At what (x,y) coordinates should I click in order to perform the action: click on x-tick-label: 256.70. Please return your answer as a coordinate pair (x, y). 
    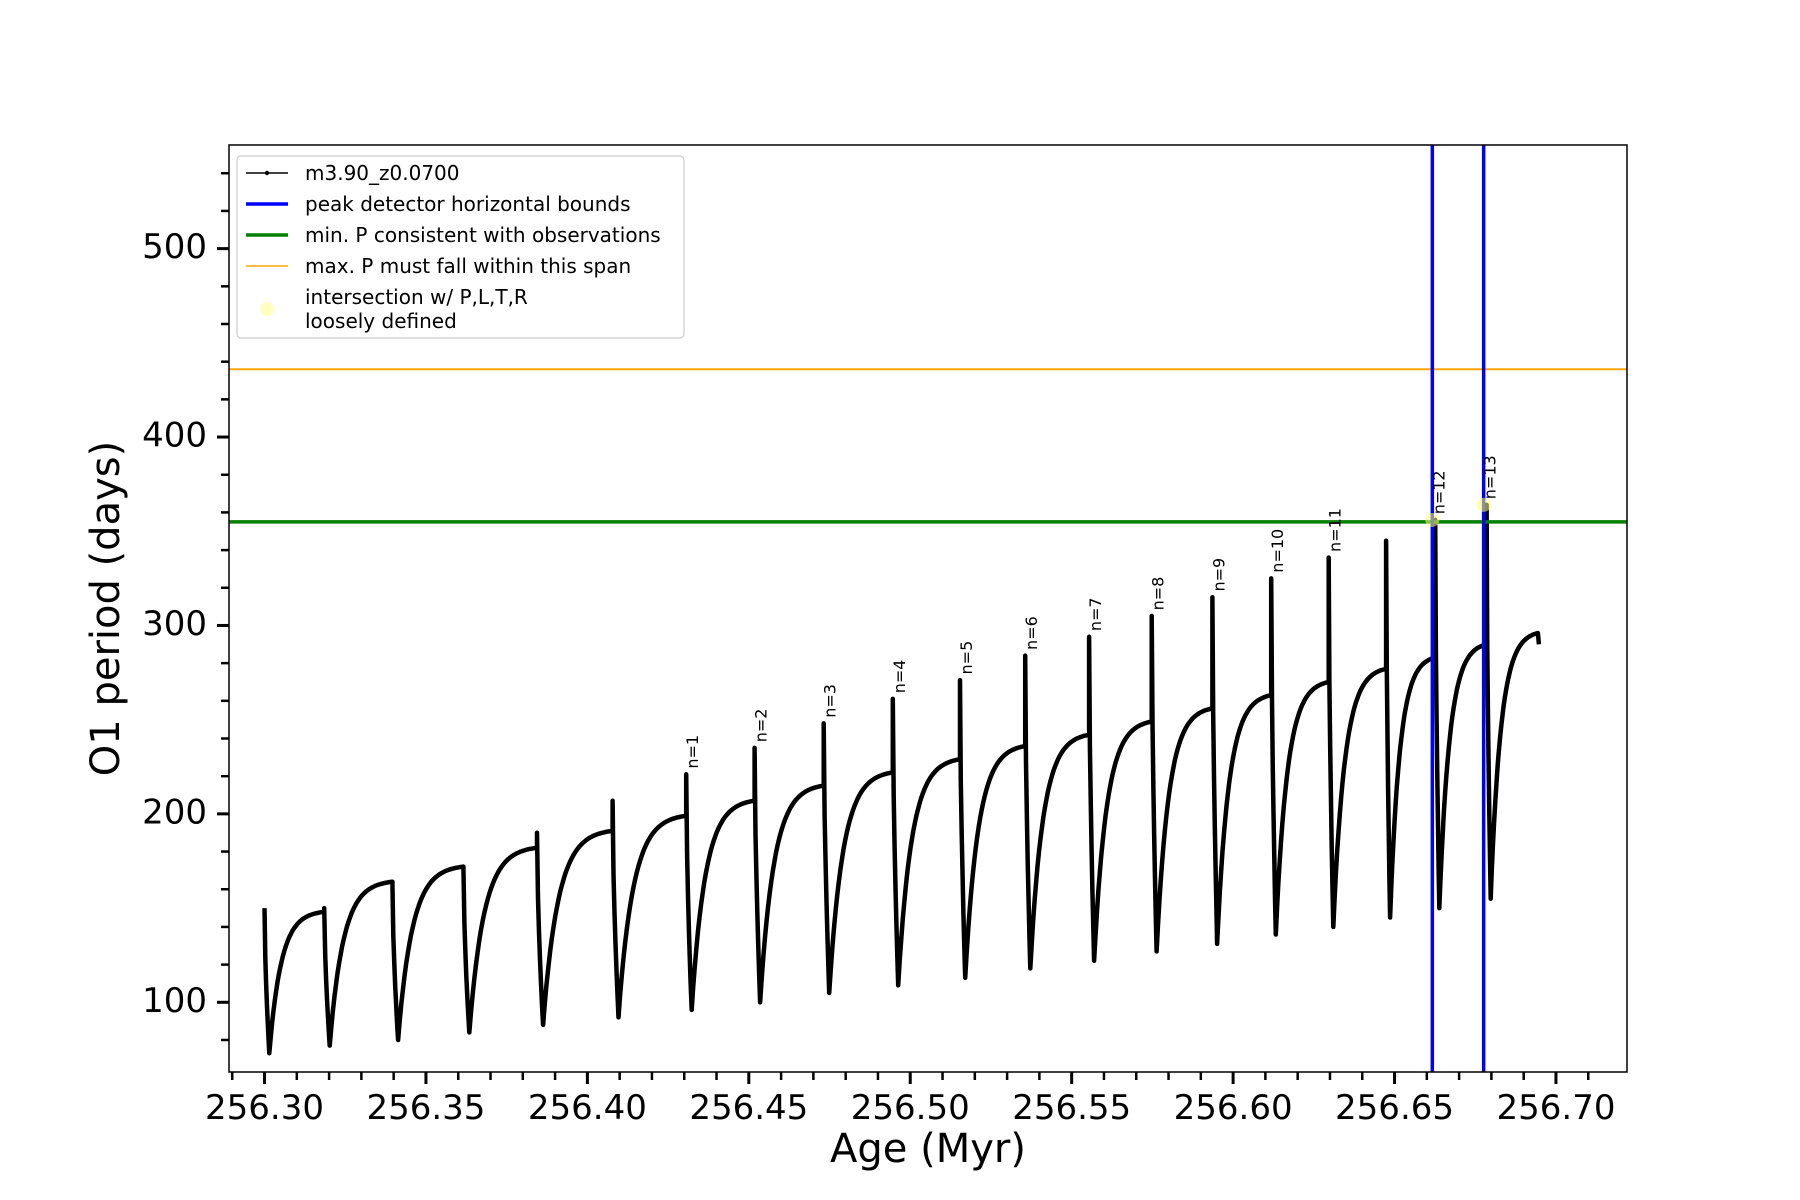
    Looking at the image, I should click on (1555, 1108).